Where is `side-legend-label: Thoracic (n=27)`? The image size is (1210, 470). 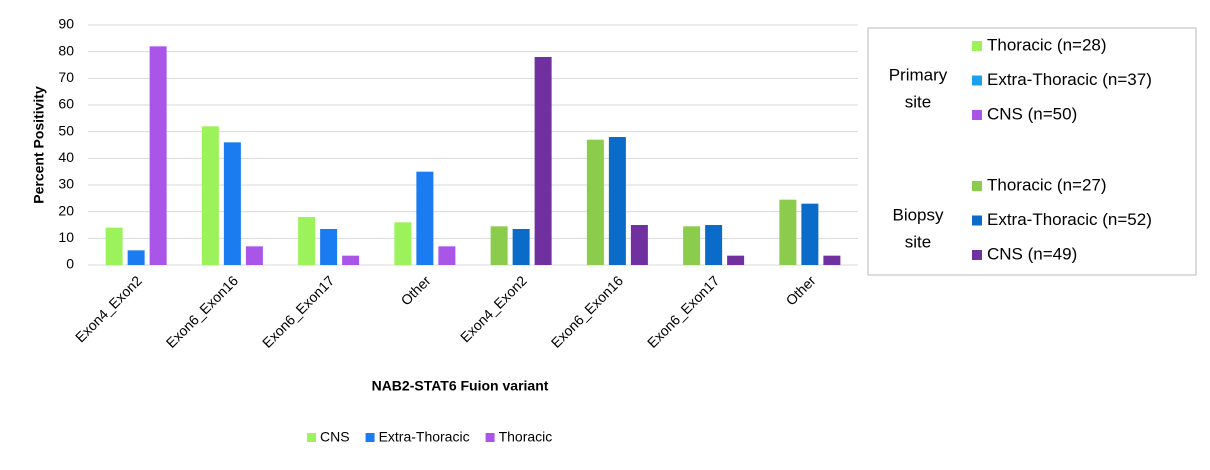 side-legend-label: Thoracic (n=27) is located at coordinates (1047, 184).